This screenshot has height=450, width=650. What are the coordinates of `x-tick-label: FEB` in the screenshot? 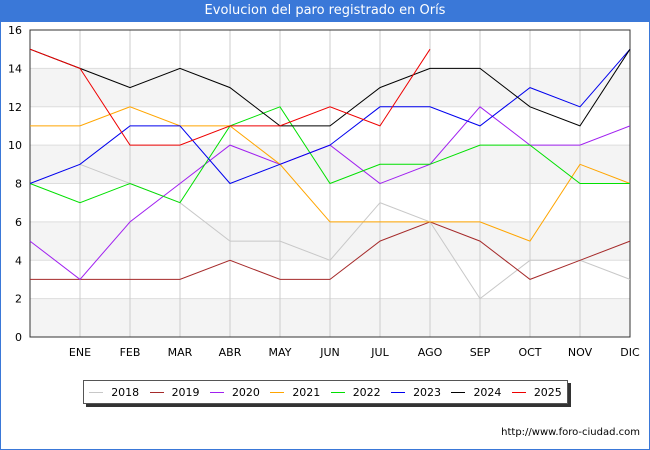 It's located at (130, 352).